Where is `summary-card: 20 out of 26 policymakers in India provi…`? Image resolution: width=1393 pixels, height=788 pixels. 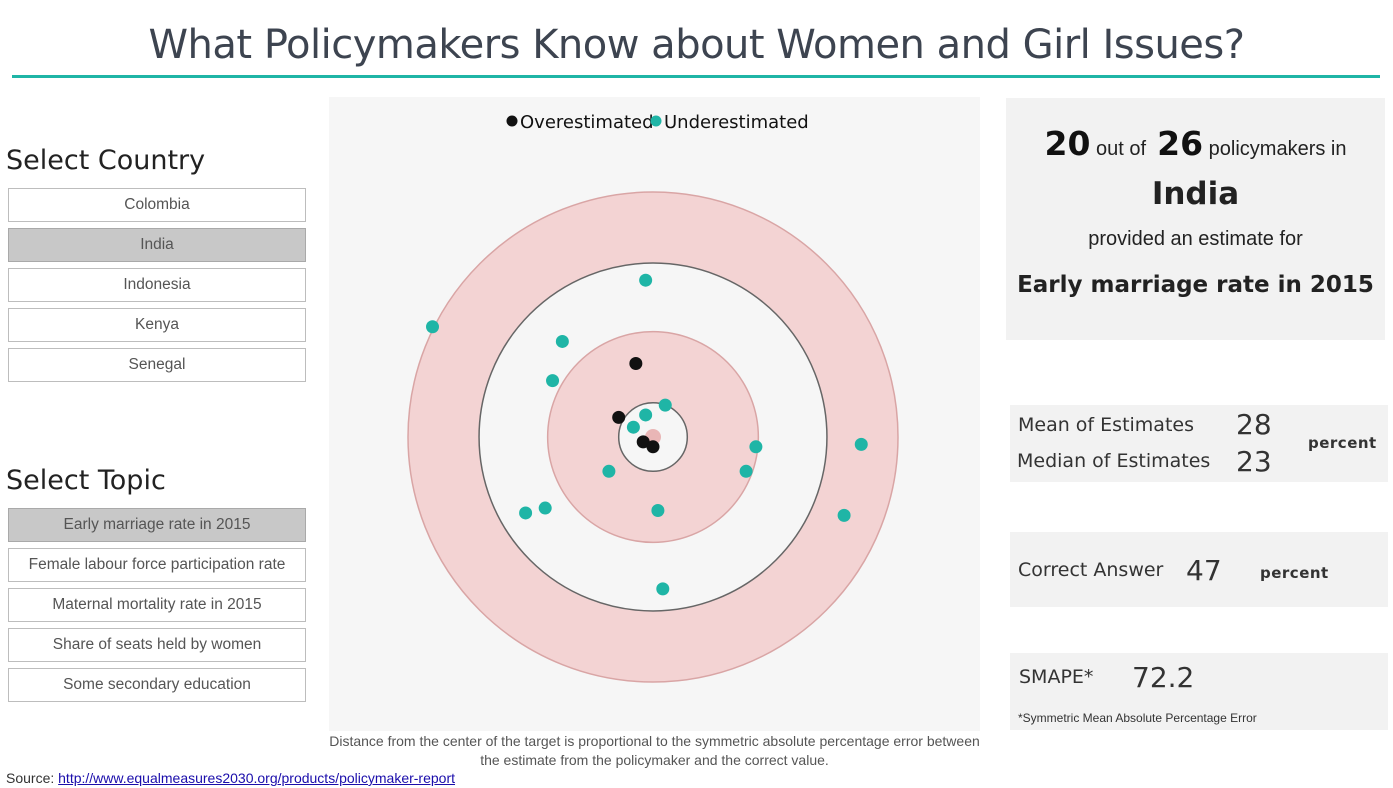 summary-card: 20 out of 26 policymakers in India provi… is located at coordinates (1195, 219).